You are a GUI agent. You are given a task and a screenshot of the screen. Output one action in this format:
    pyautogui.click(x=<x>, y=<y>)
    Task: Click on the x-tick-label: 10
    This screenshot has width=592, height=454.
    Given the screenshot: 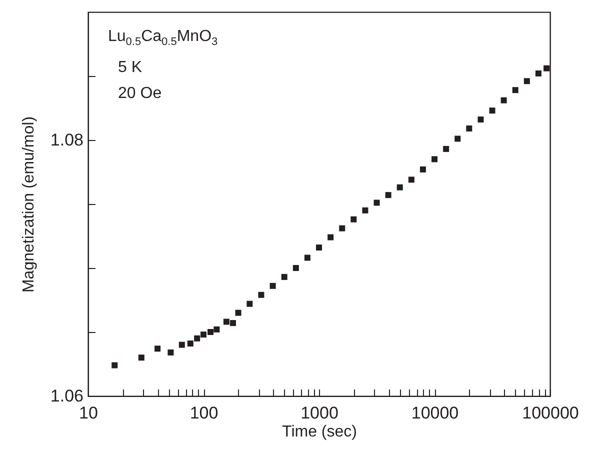 What is the action you would take?
    pyautogui.click(x=88, y=413)
    